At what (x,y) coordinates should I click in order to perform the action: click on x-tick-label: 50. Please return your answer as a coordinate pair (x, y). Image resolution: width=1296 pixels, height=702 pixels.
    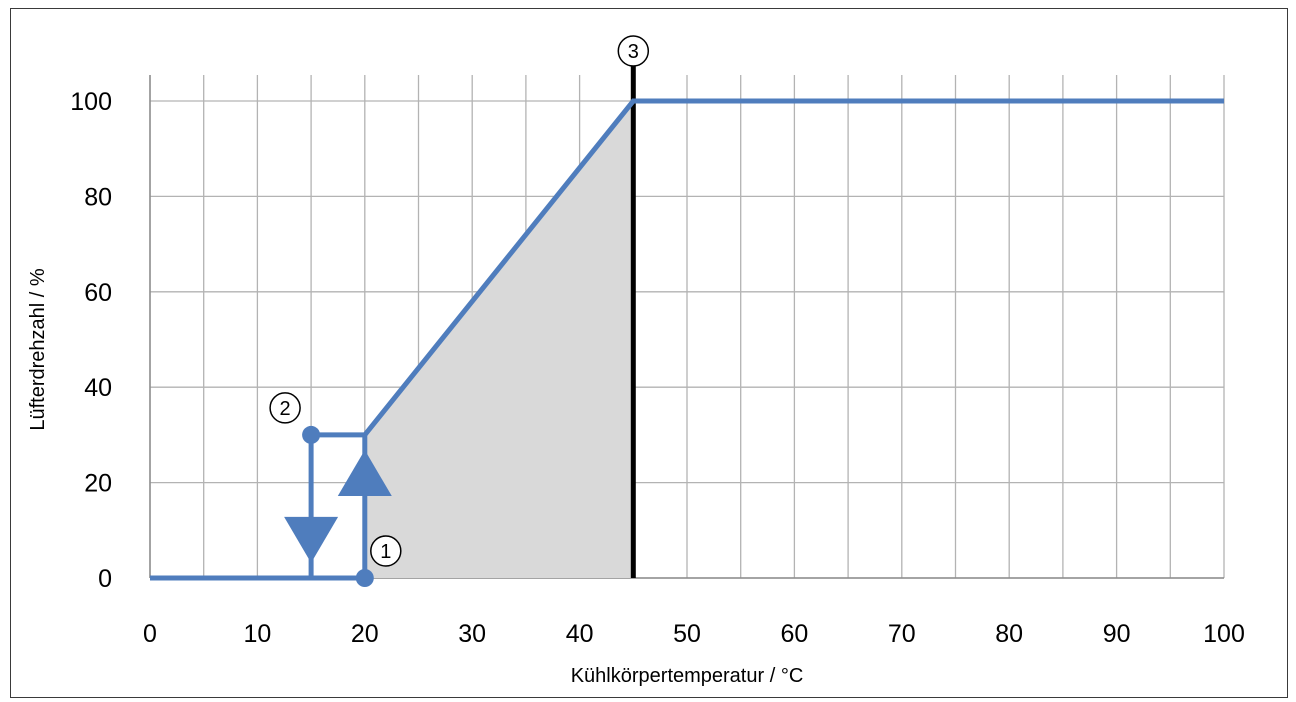
    Looking at the image, I should click on (687, 634).